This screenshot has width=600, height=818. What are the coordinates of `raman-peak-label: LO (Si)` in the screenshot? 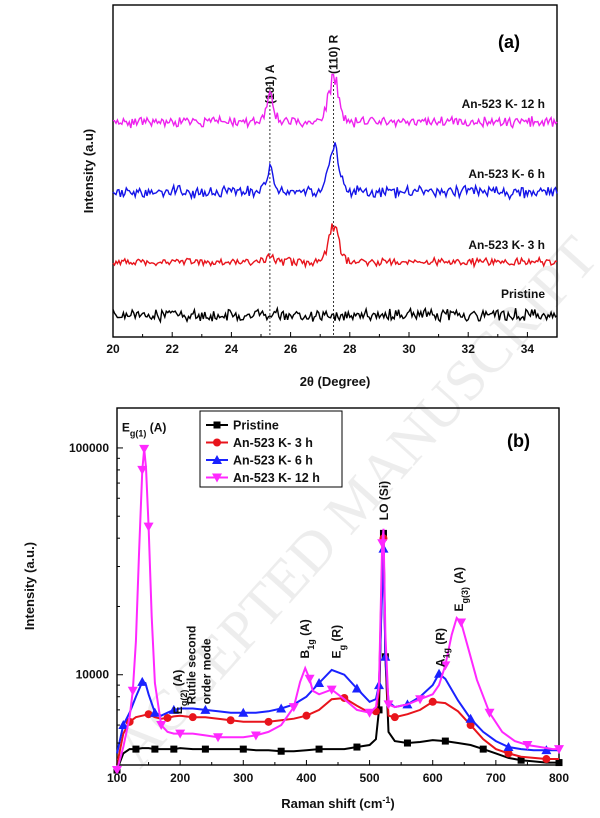 It's located at (384, 500).